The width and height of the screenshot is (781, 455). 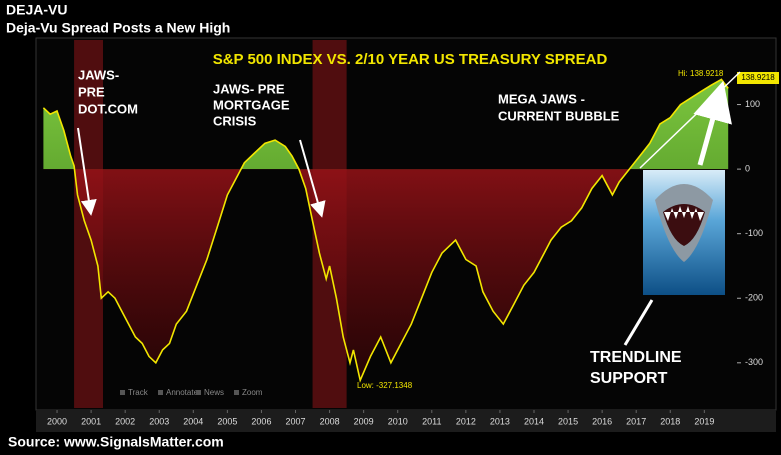 I want to click on annotation: DOT.COM, so click(x=108, y=108).